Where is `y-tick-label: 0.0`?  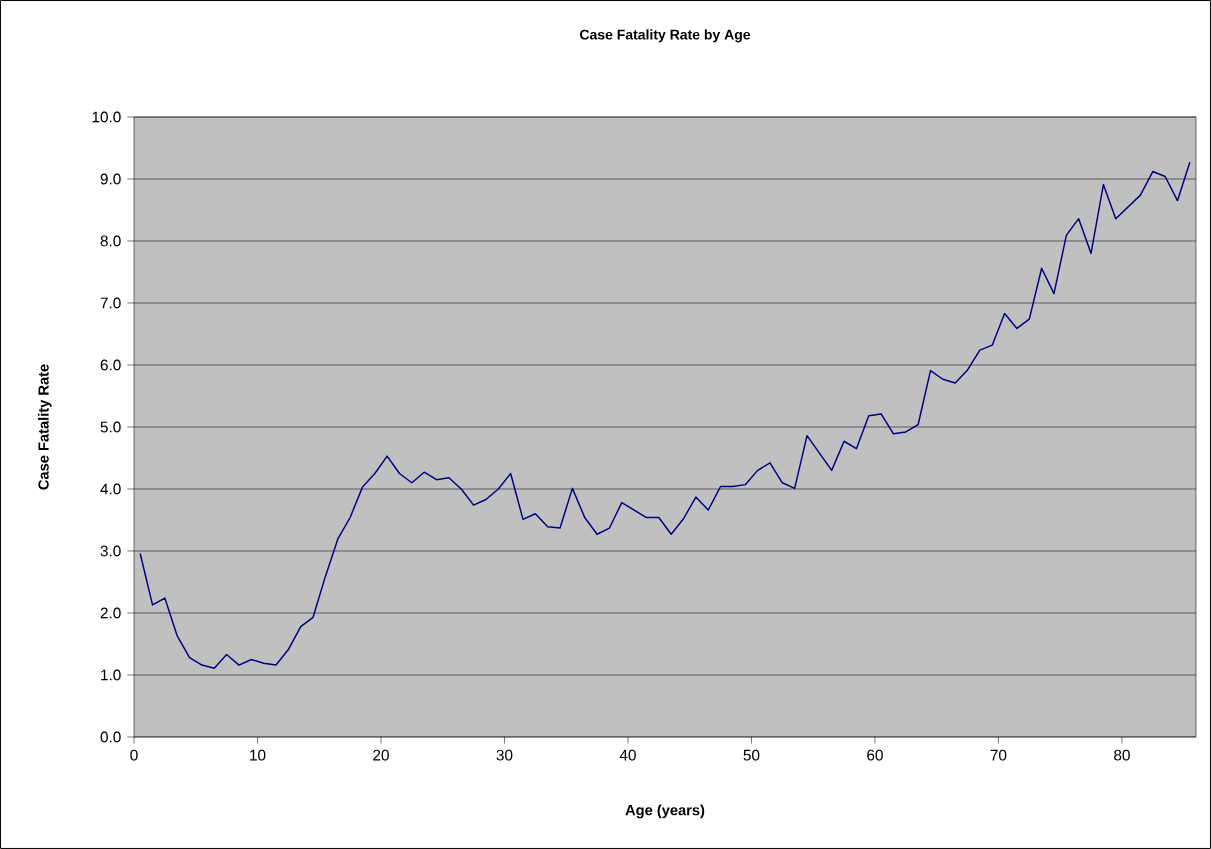
y-tick-label: 0.0 is located at coordinates (110, 737).